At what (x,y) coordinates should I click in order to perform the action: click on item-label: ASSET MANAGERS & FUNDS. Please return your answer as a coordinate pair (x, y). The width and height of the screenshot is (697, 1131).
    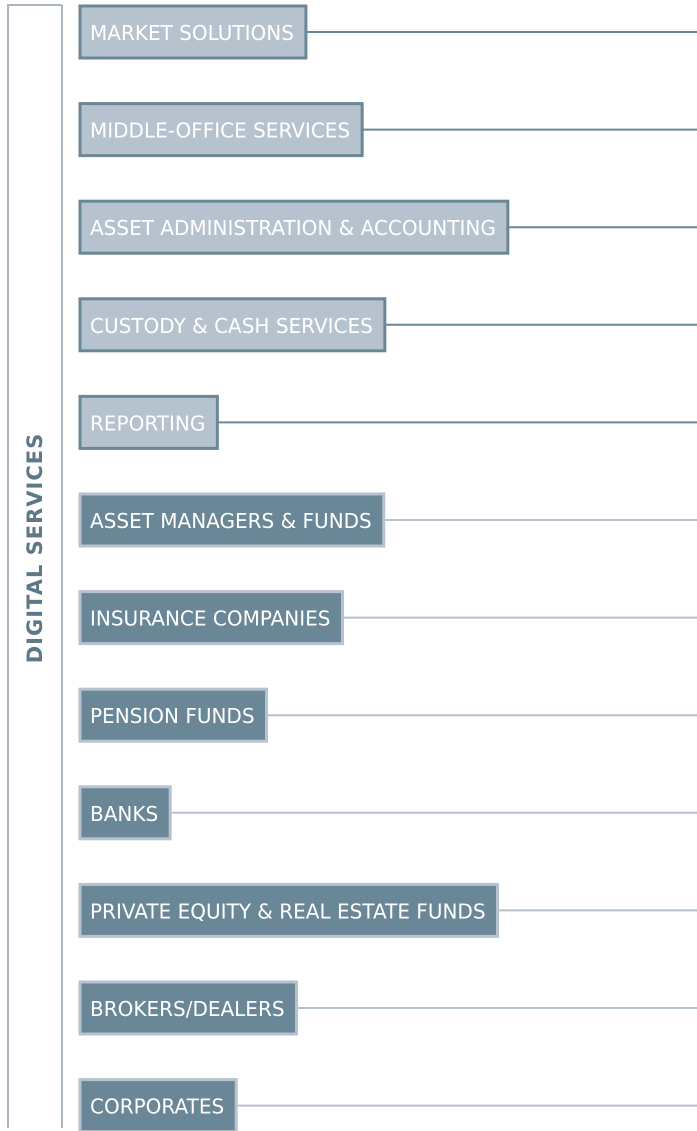
    Looking at the image, I should click on (231, 521).